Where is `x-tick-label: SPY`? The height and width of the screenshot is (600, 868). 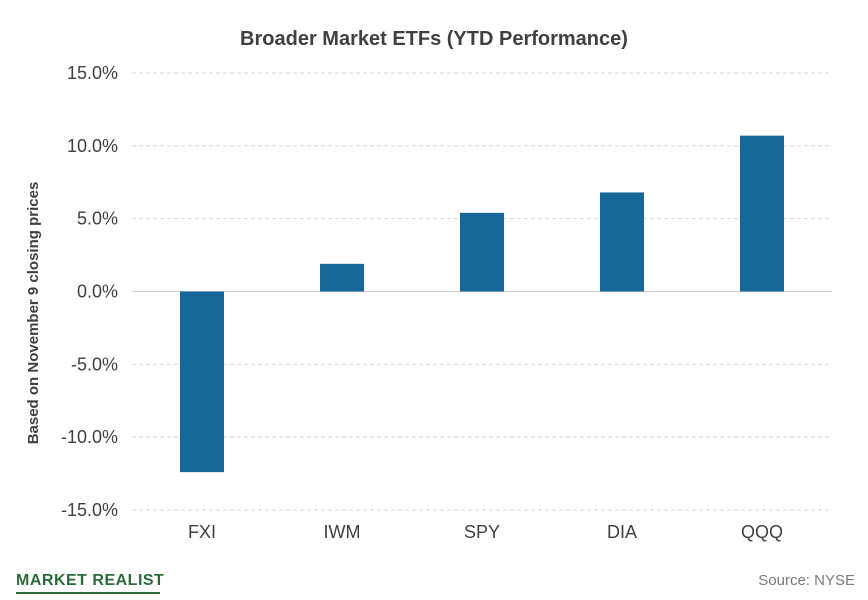 x-tick-label: SPY is located at coordinates (482, 532).